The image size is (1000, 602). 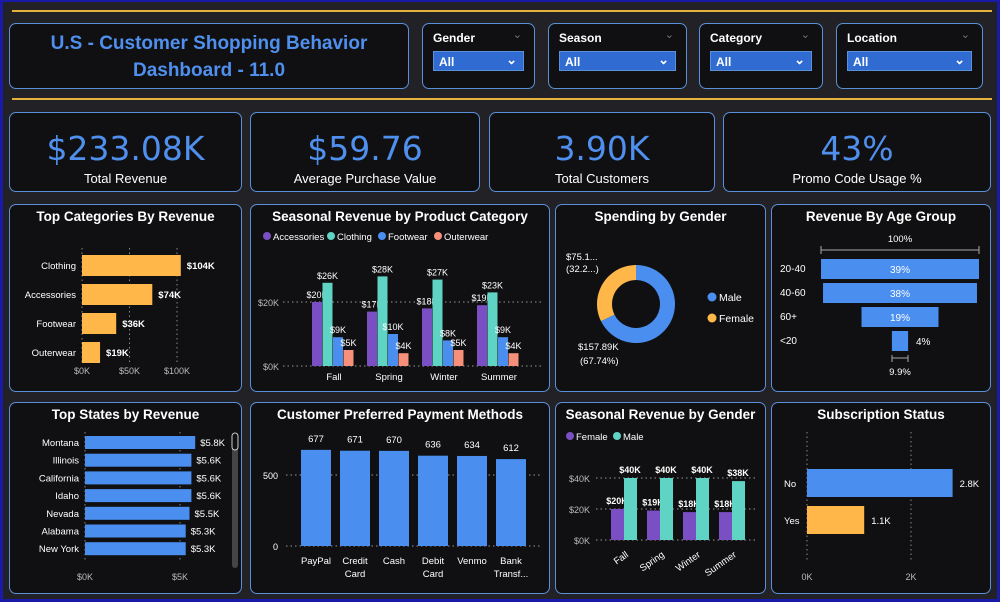 I want to click on x-tick-label: Card, so click(x=433, y=574).